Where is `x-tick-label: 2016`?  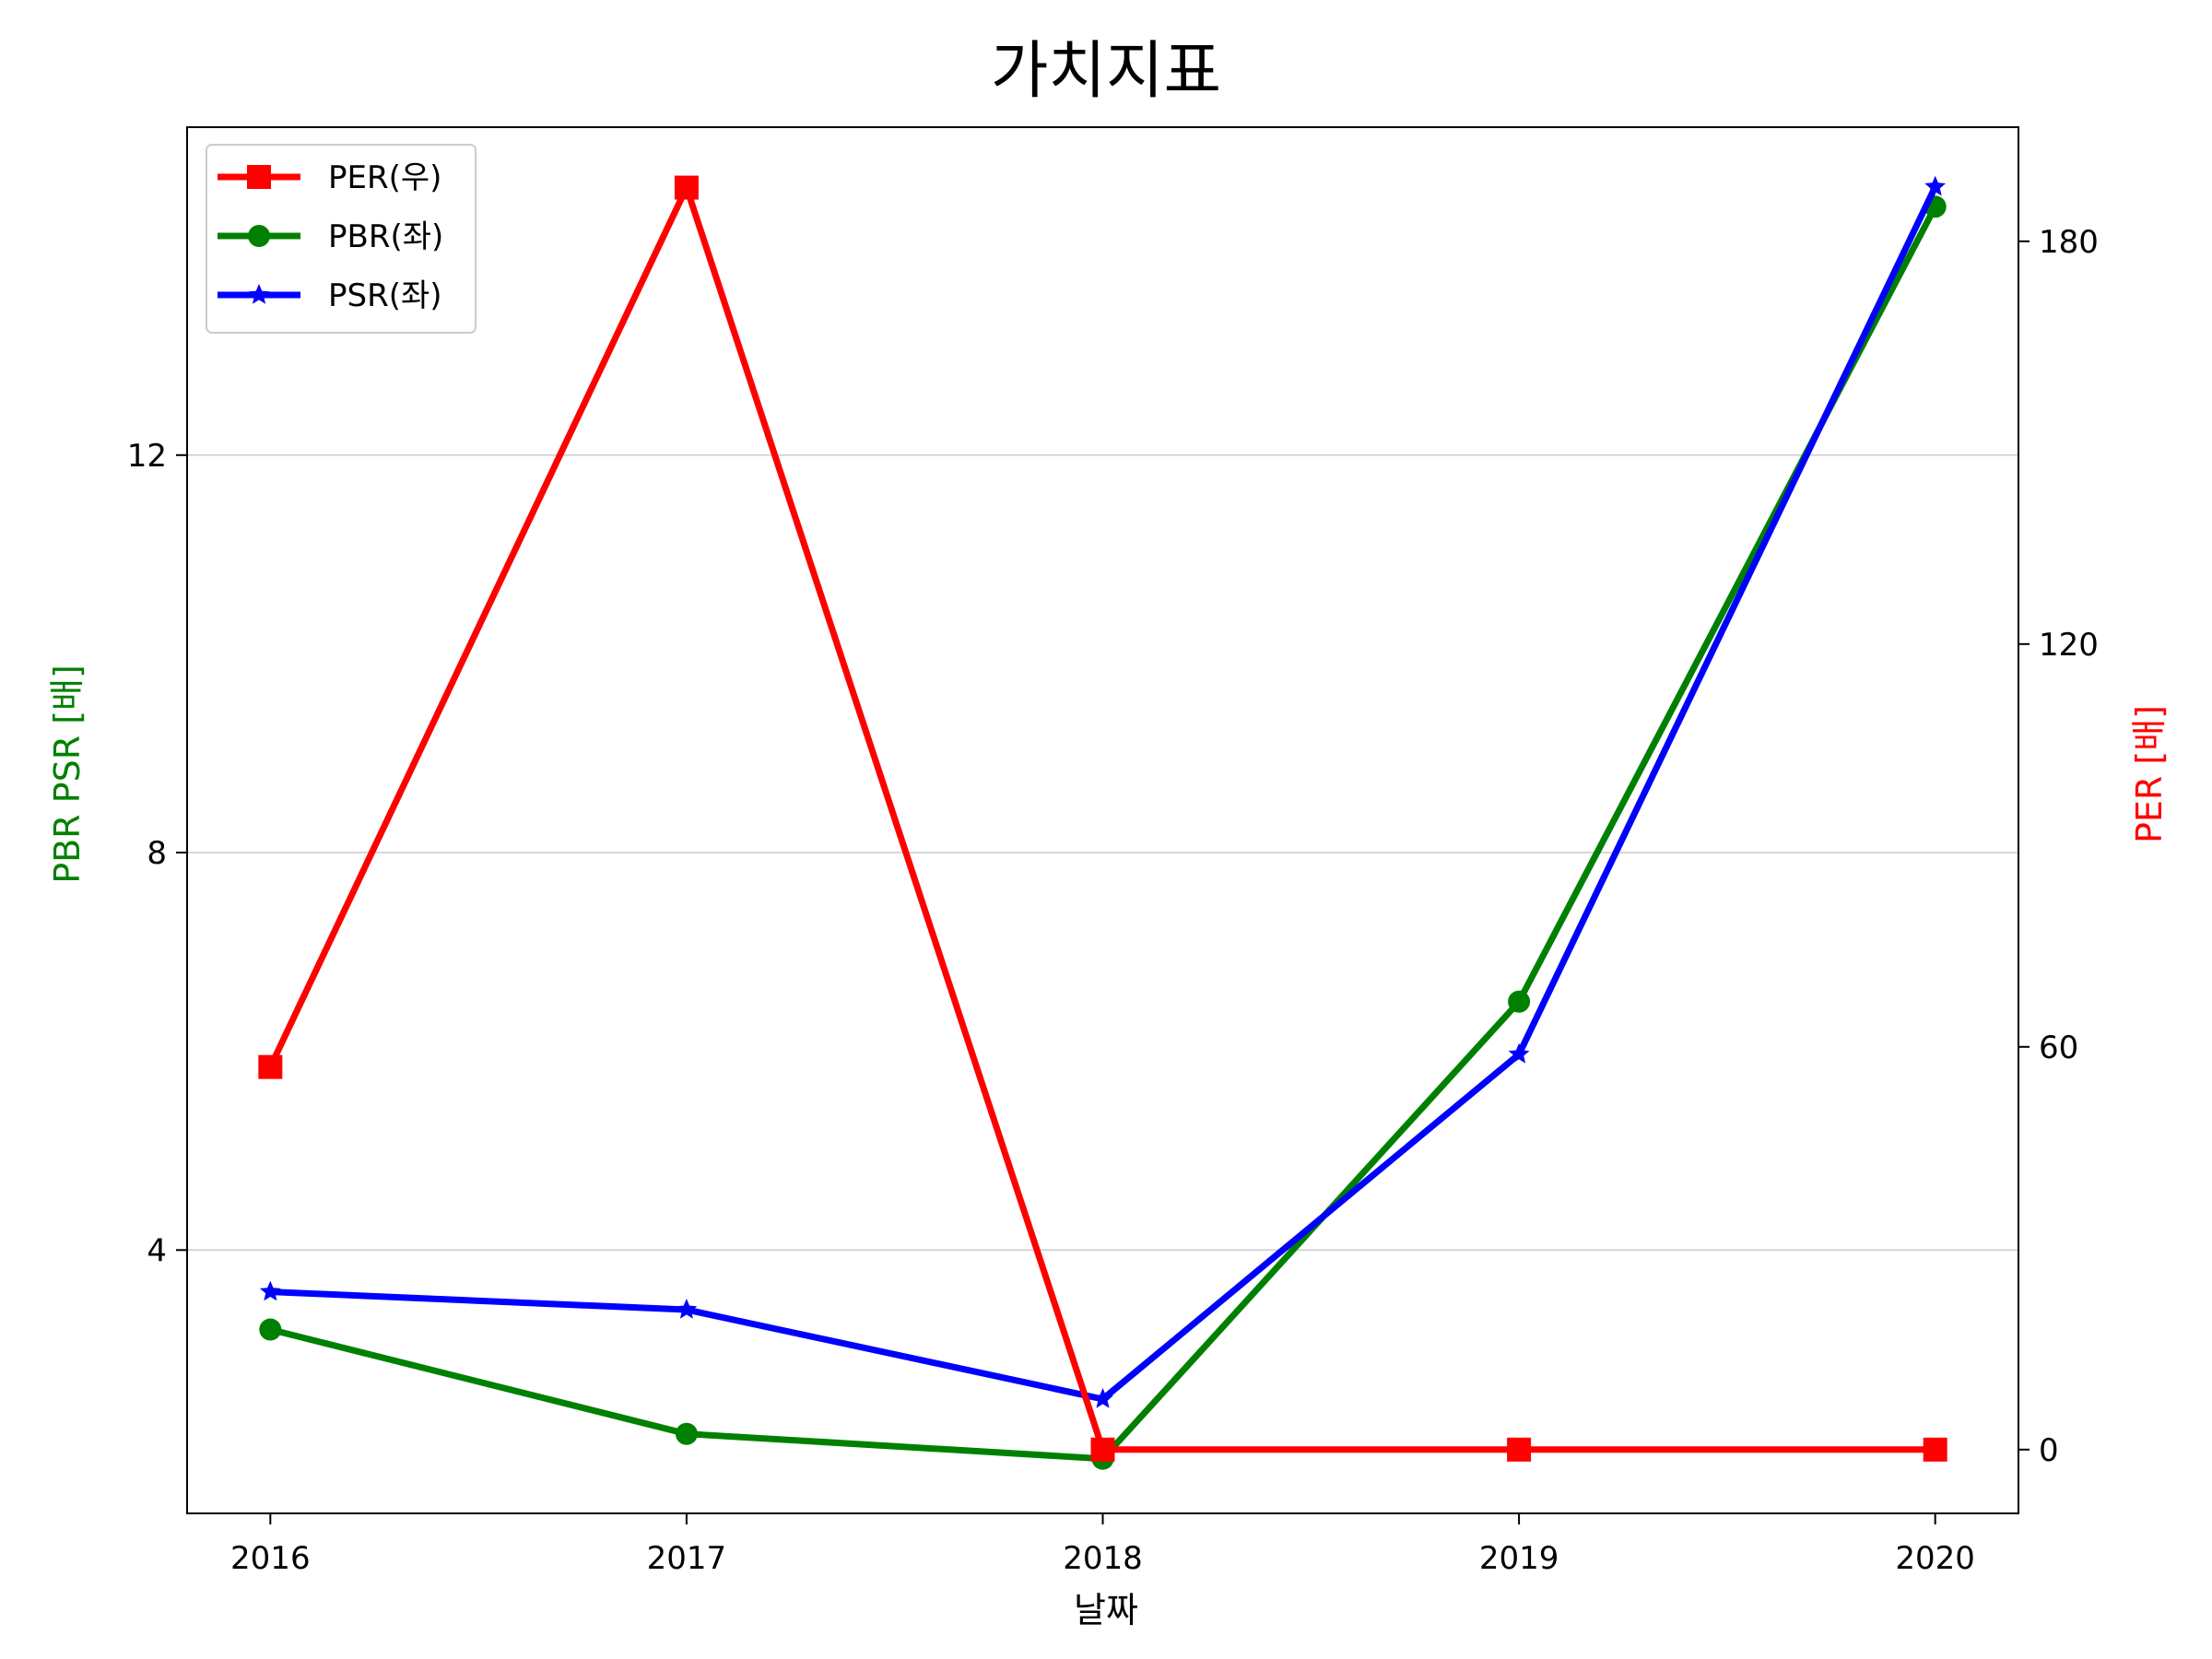 x-tick-label: 2016 is located at coordinates (270, 1558).